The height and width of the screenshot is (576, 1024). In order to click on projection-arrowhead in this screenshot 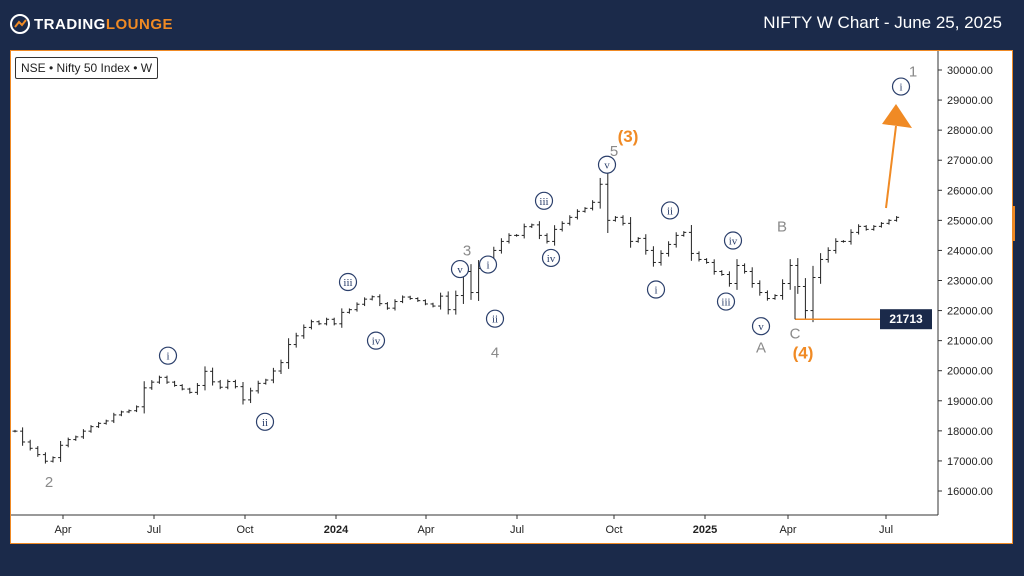, I will do `click(897, 116)`.